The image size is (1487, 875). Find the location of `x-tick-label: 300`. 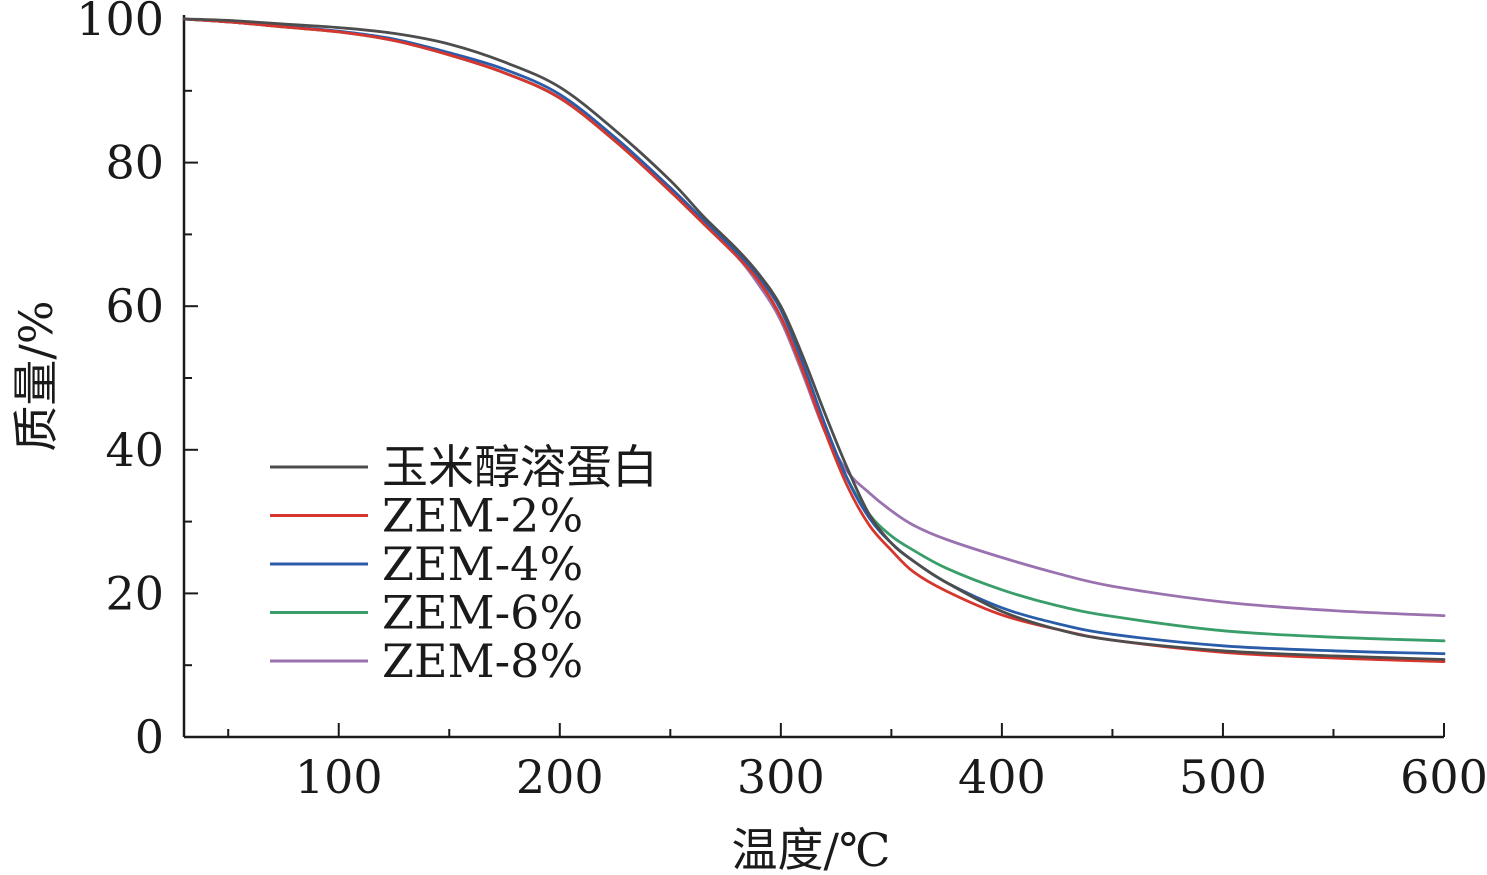

x-tick-label: 300 is located at coordinates (781, 777).